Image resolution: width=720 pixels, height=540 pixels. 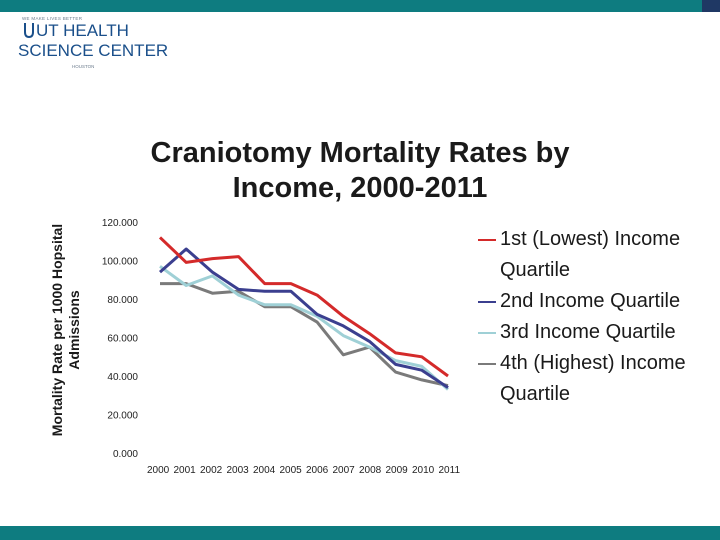 I want to click on series-line-q3, so click(x=304, y=328).